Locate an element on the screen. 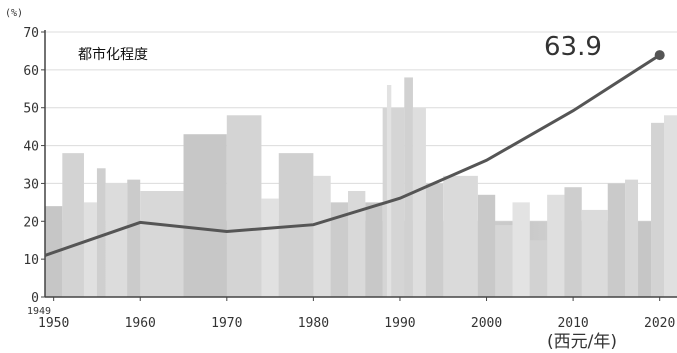 The image size is (677, 353). y-tick-label: 50 is located at coordinates (31, 109).